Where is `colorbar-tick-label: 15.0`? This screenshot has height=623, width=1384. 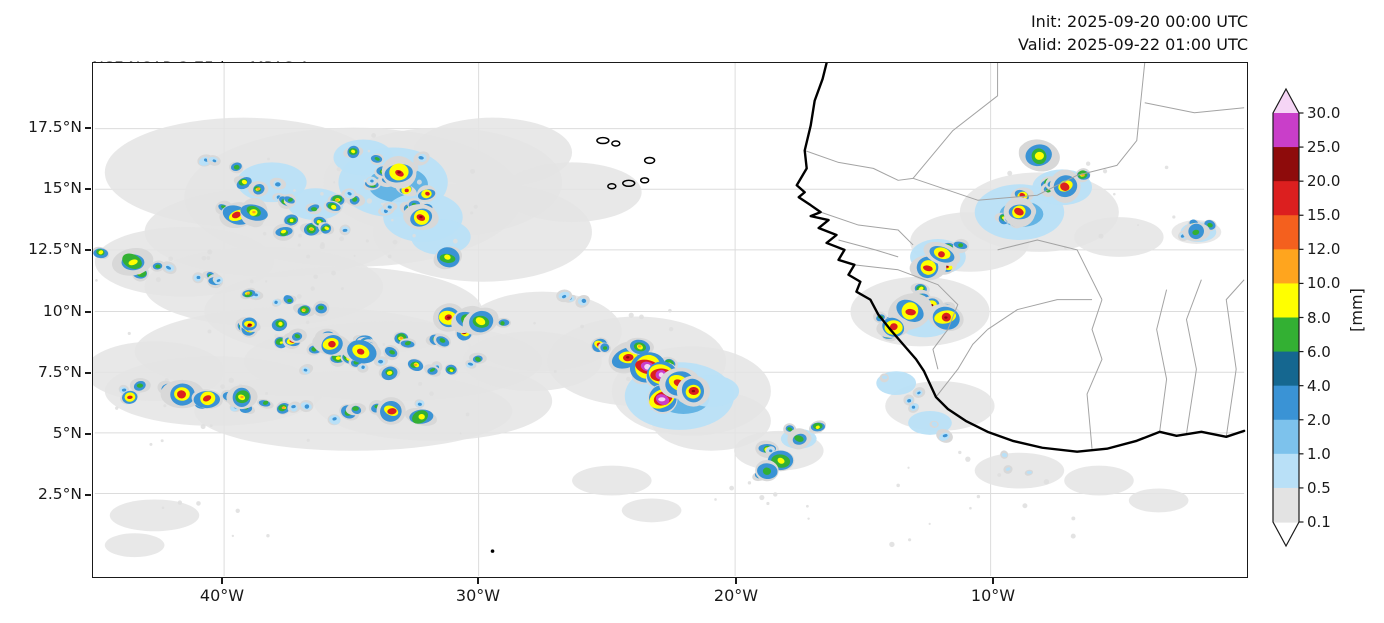 colorbar-tick-label: 15.0 is located at coordinates (1324, 215).